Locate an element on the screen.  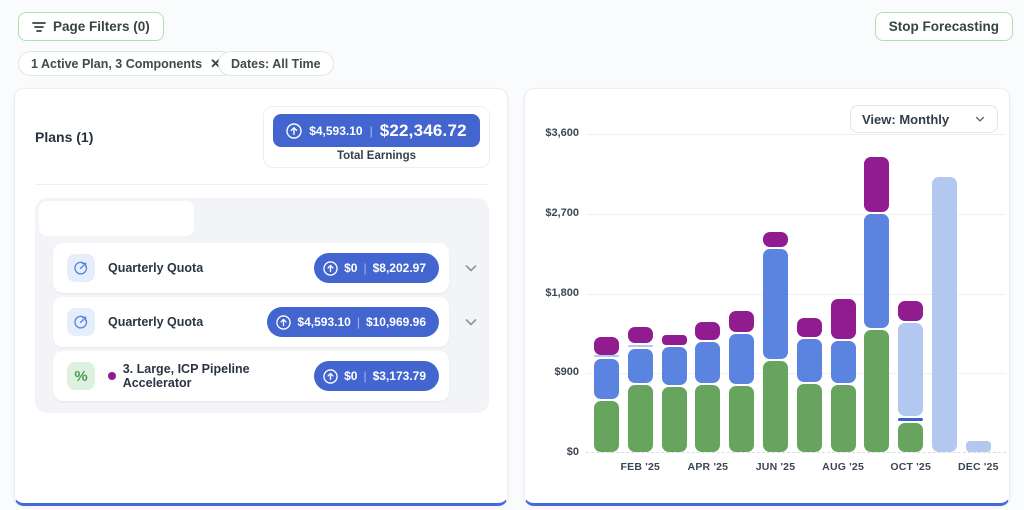
component-earnings-pill: $0 | $8,202.97 is located at coordinates (376, 268).